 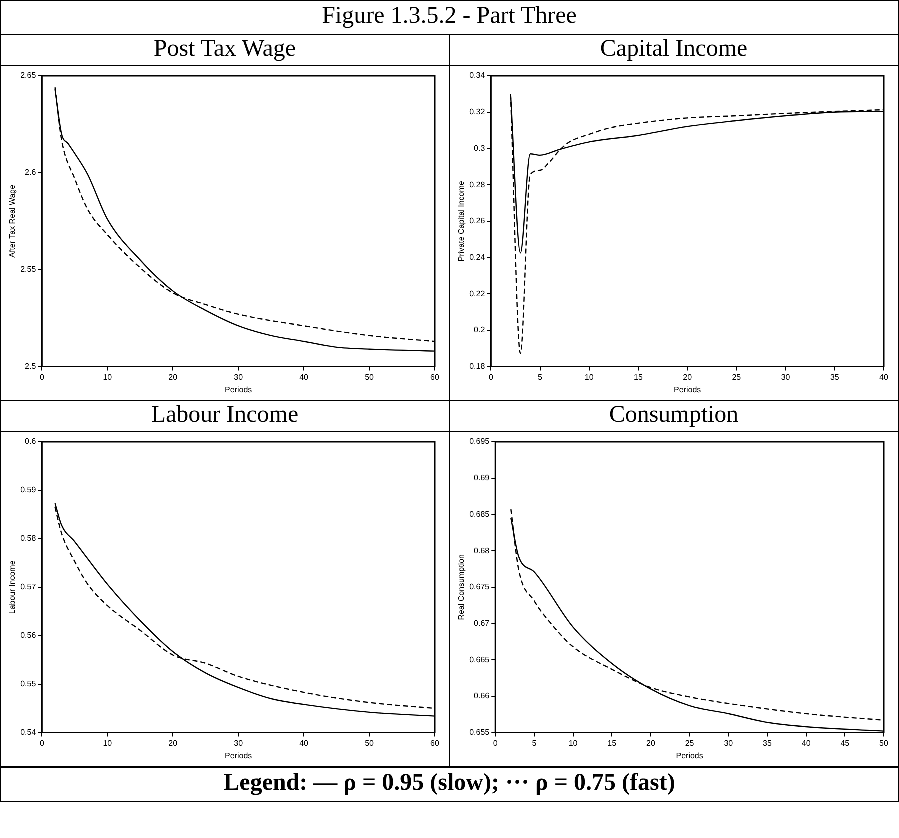 What do you see at coordinates (28, 539) in the screenshot?
I see `y-tick-label: 0.58` at bounding box center [28, 539].